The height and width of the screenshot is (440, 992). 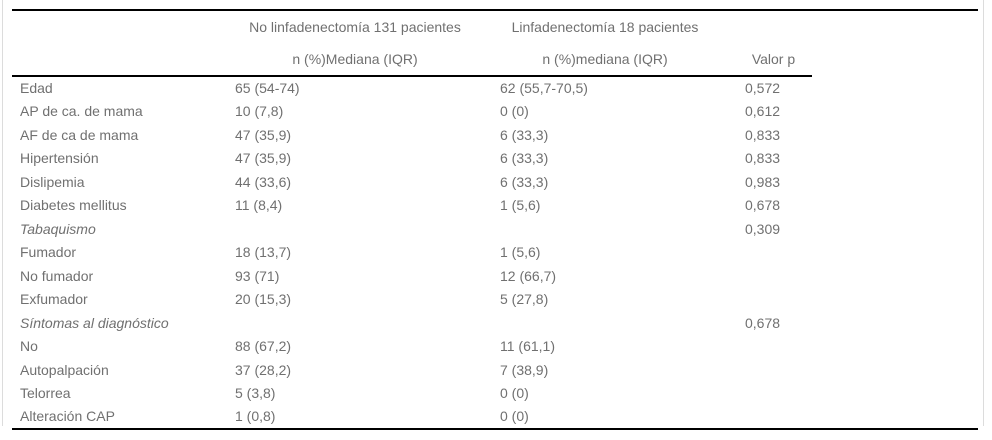 What do you see at coordinates (763, 88) in the screenshot?
I see `cell-p-value: 0,572` at bounding box center [763, 88].